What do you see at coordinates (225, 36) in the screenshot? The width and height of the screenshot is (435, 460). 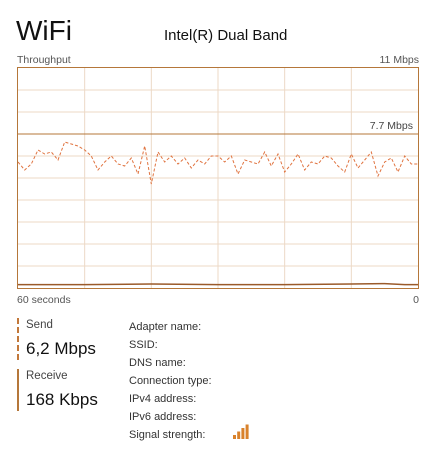 I see `adapter-model: Intel(R) Dual Band` at bounding box center [225, 36].